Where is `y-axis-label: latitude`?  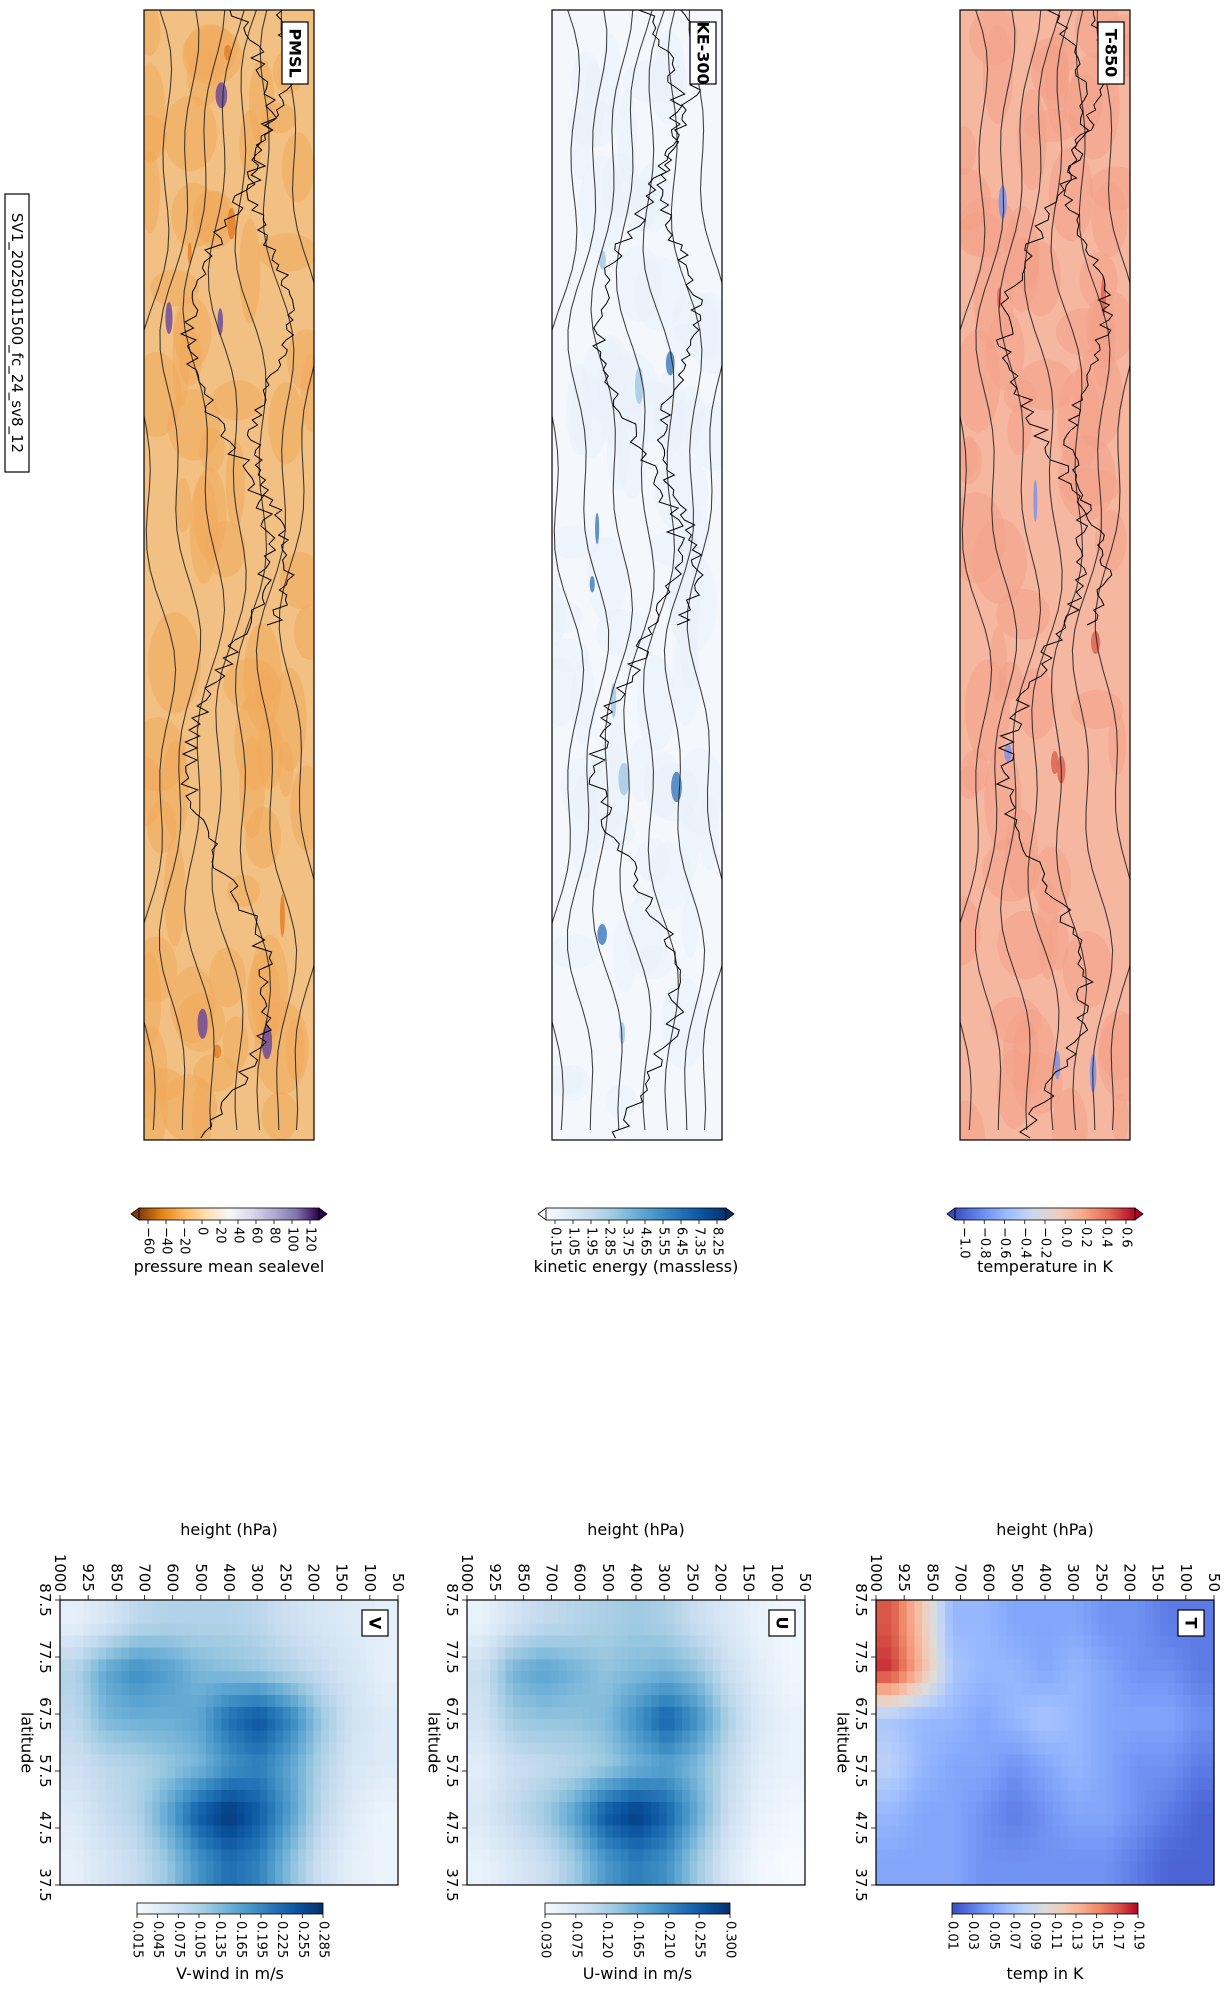
y-axis-label: latitude is located at coordinates (27, 1742).